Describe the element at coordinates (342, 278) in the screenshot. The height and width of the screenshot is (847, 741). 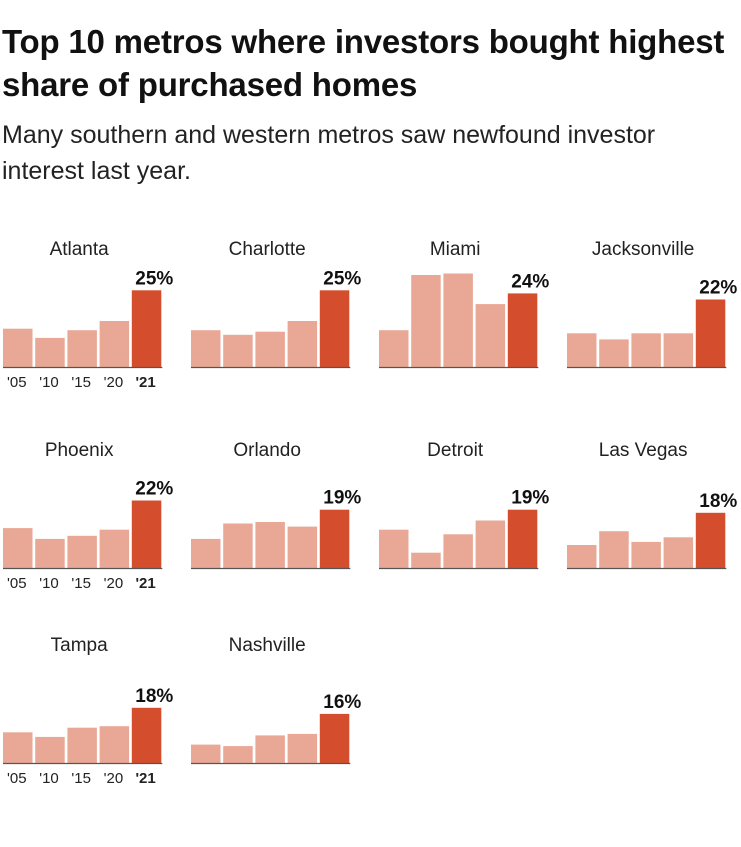
I see `value-label-charlotte: 25%` at that location.